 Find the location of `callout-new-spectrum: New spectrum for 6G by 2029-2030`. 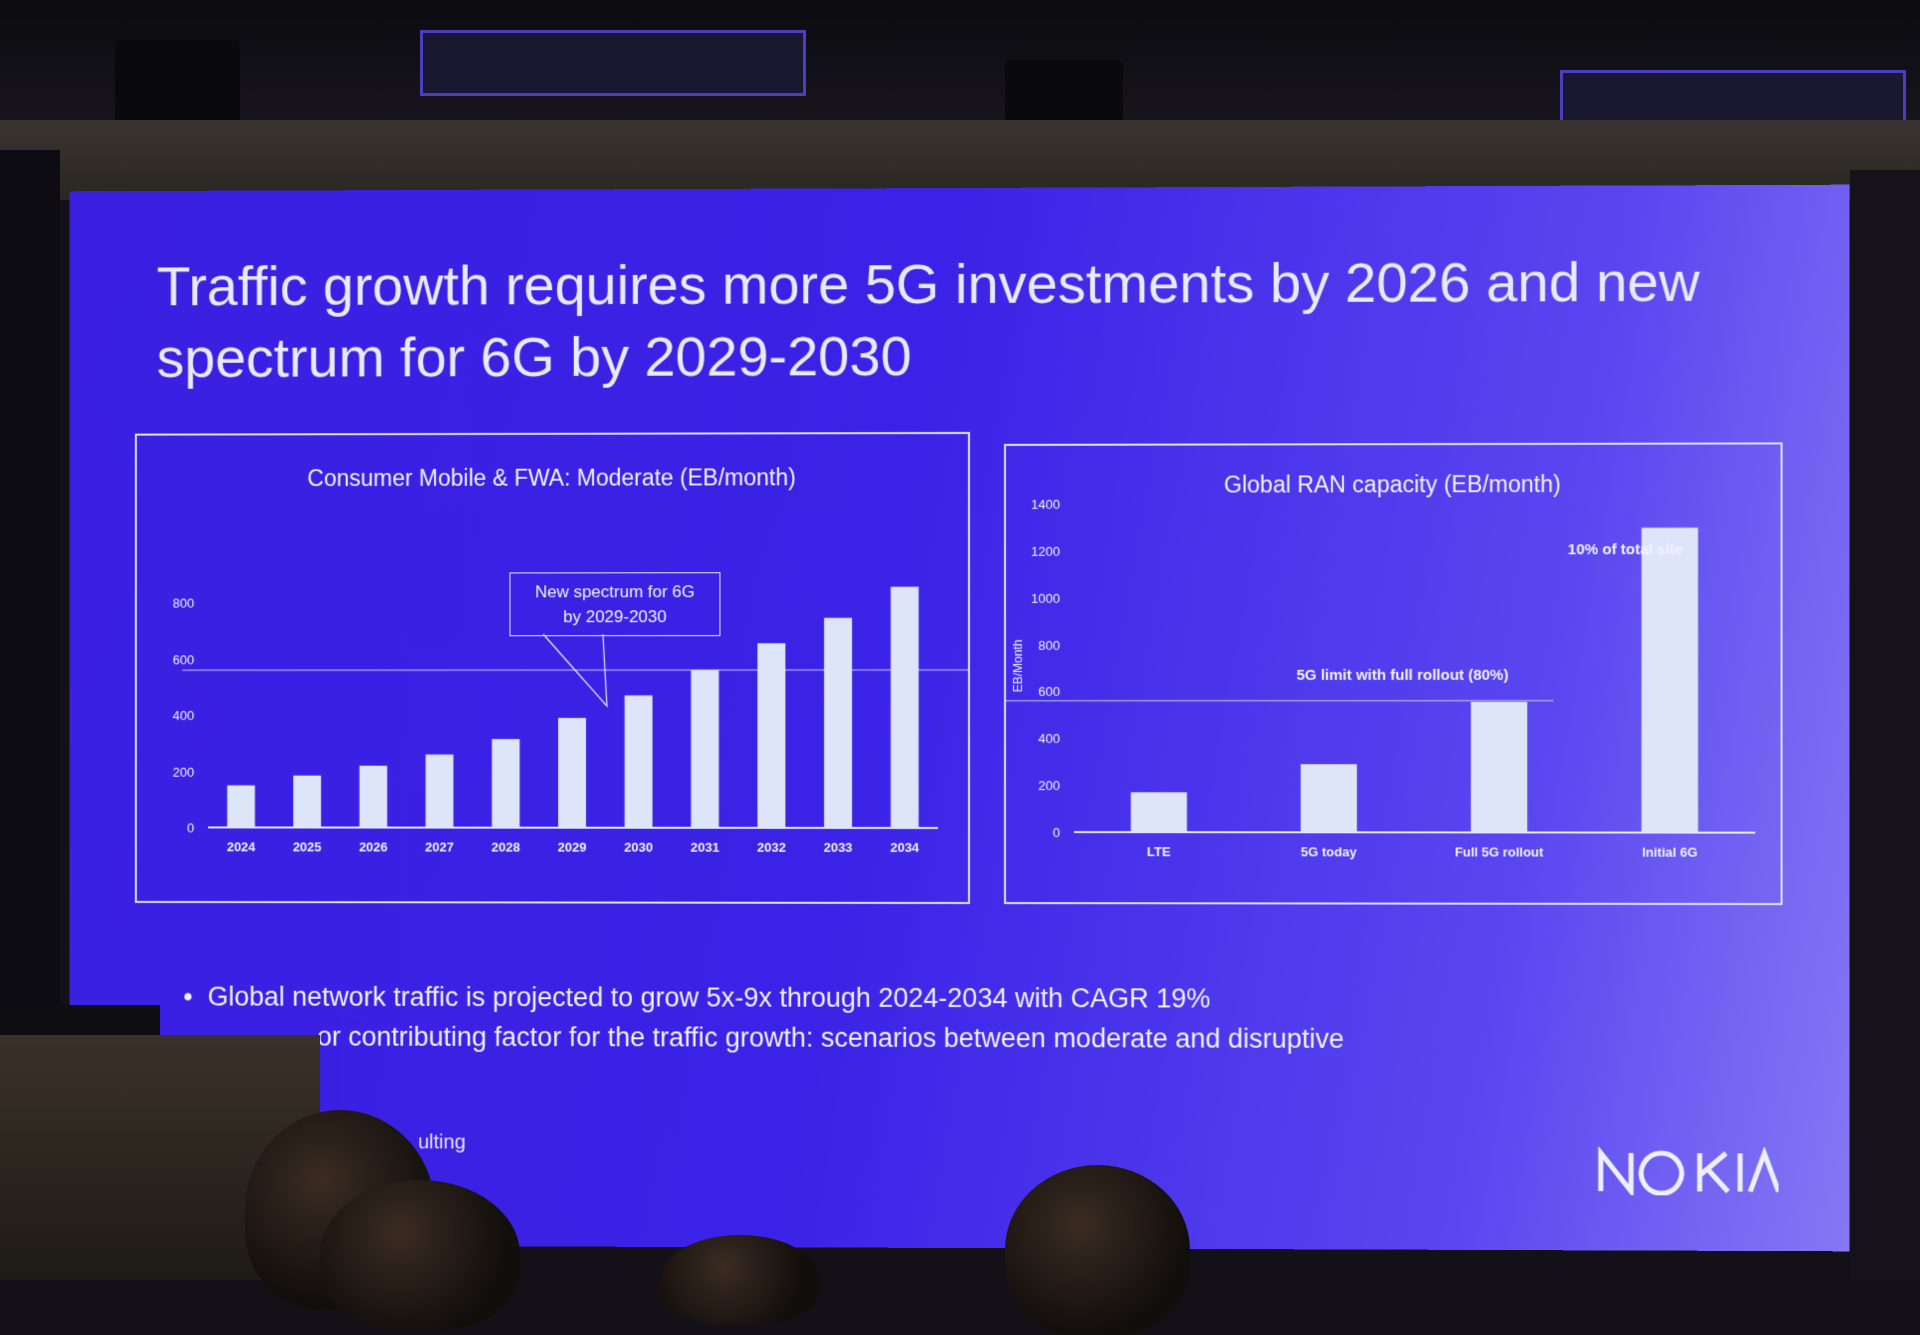

callout-new-spectrum: New spectrum for 6G by 2029-2030 is located at coordinates (614, 604).